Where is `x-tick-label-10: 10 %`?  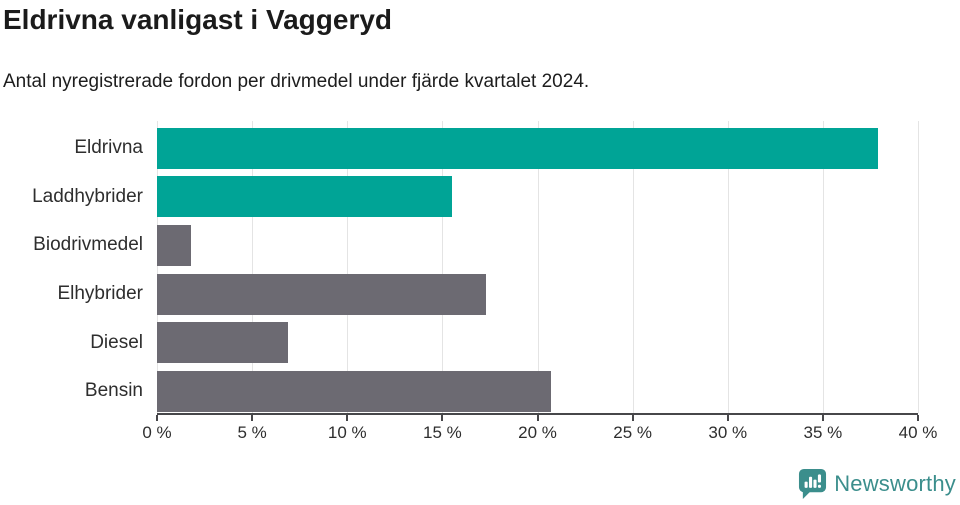 x-tick-label-10: 10 % is located at coordinates (347, 432).